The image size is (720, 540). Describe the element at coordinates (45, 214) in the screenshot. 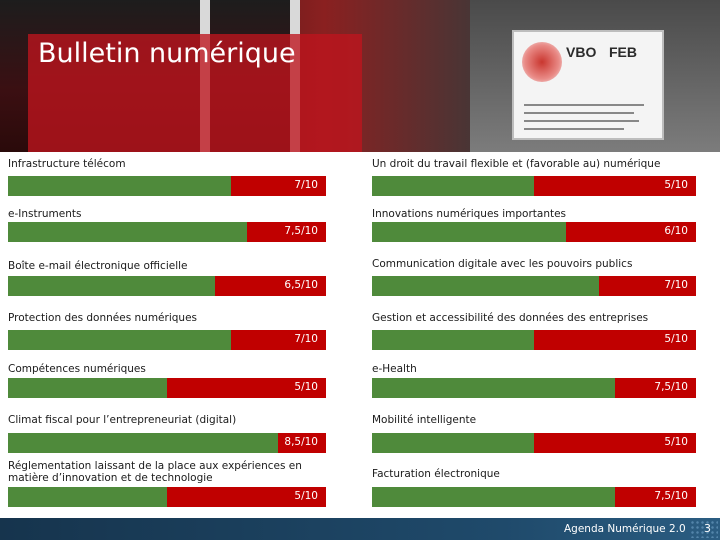

I see `indicator-label: e-Instruments` at that location.